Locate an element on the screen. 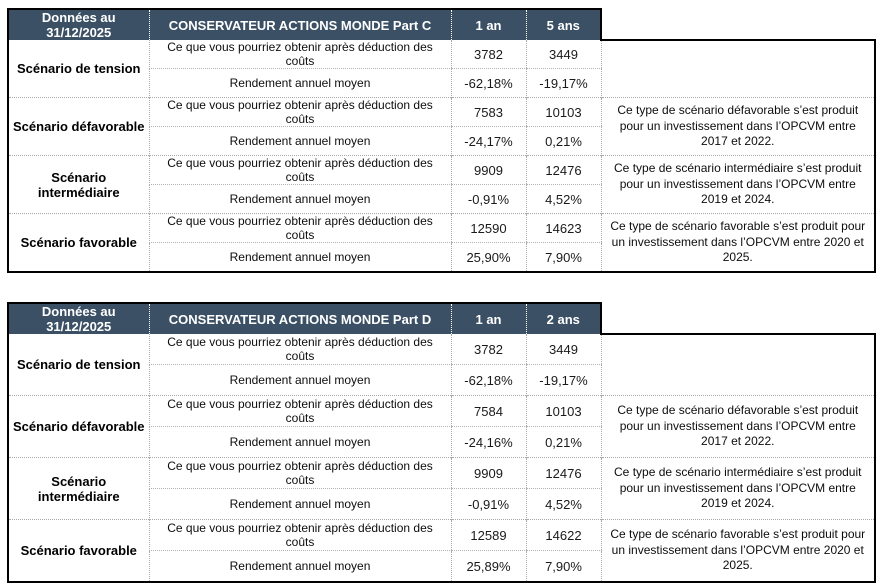 This screenshot has height=583, width=886. value-2ans: 3449 is located at coordinates (563, 349).